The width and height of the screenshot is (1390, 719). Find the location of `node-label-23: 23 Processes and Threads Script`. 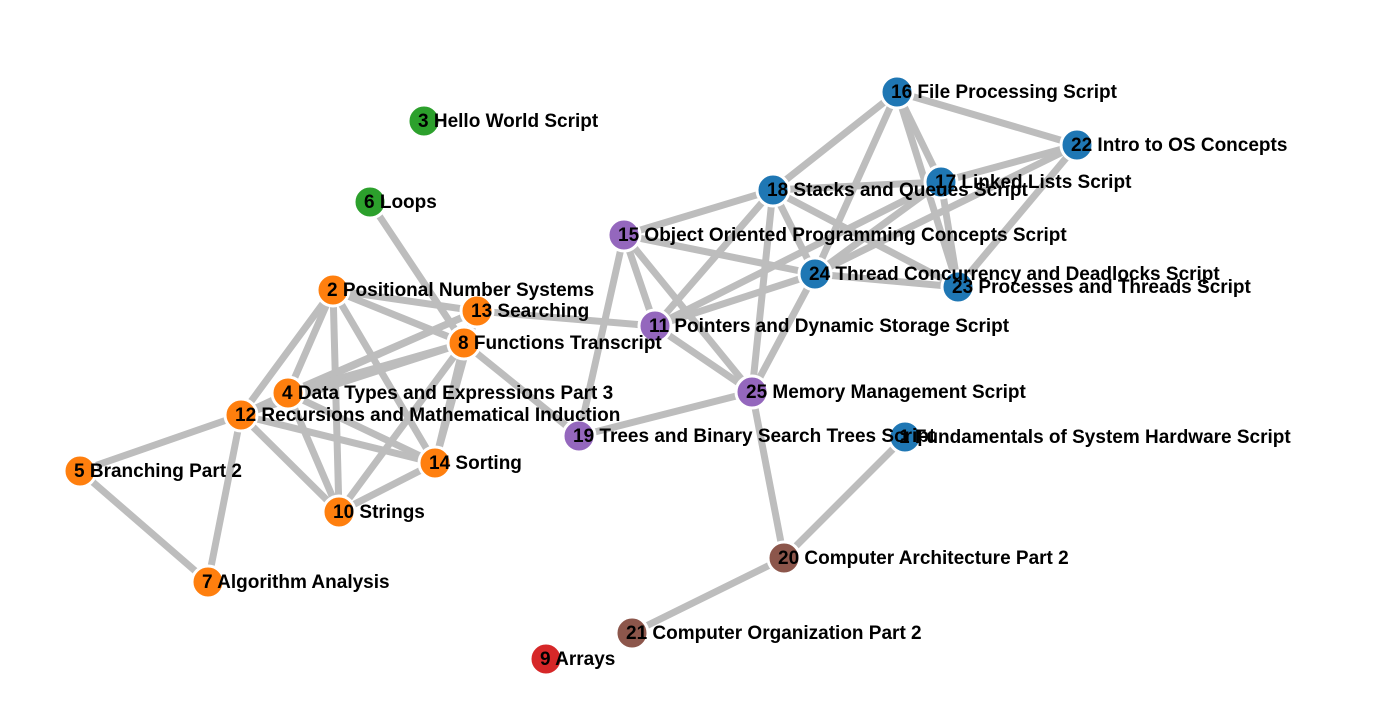

node-label-23: 23 Processes and Threads Script is located at coordinates (1102, 287).